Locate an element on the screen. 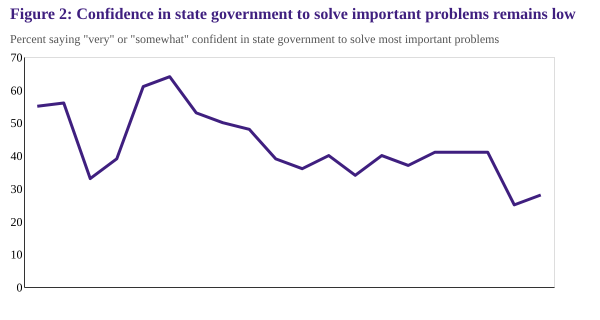 The height and width of the screenshot is (320, 600). y-tick-label: 60 is located at coordinates (16, 90).